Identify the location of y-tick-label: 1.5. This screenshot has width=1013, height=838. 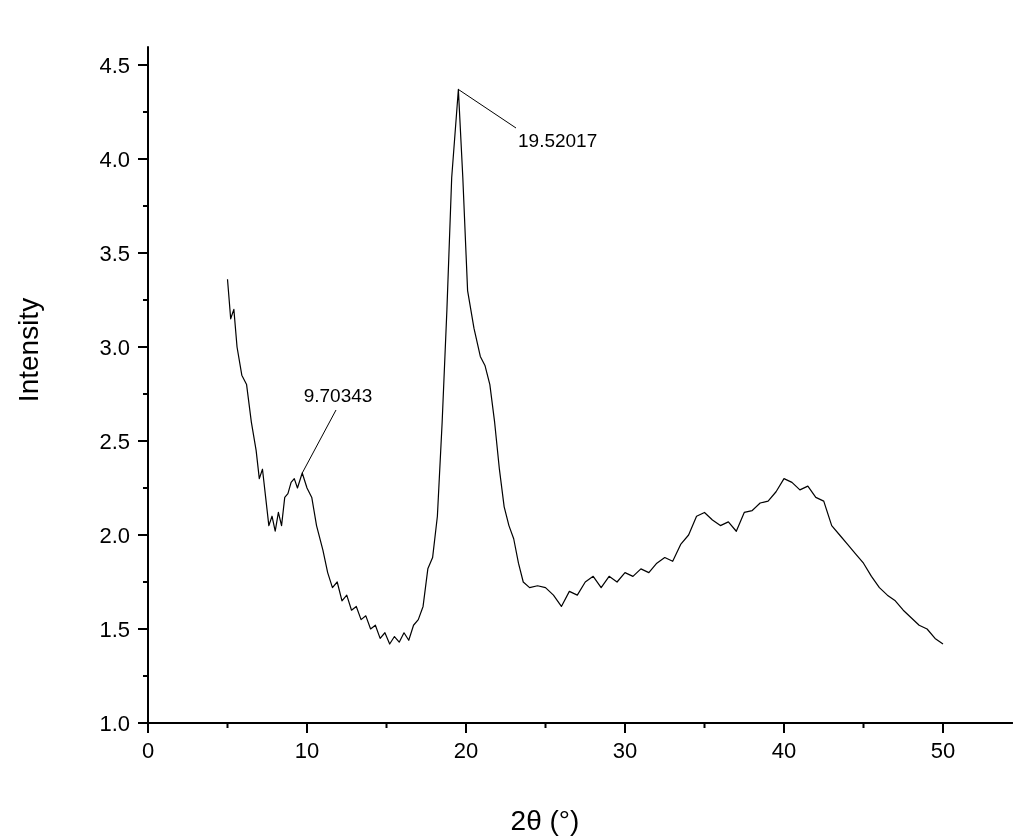
(114, 629).